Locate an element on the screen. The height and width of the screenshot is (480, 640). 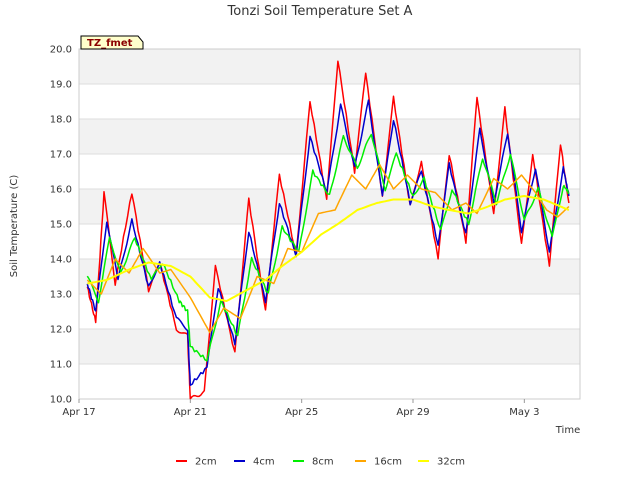
y-tick-label: 12.0 is located at coordinates (61, 330).